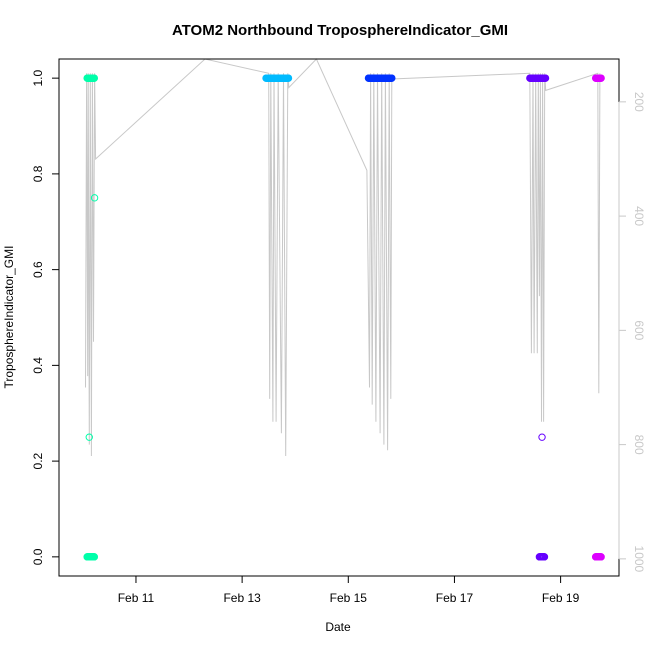  Describe the element at coordinates (38, 77) in the screenshot. I see `y-tick-label: 1.0` at that location.